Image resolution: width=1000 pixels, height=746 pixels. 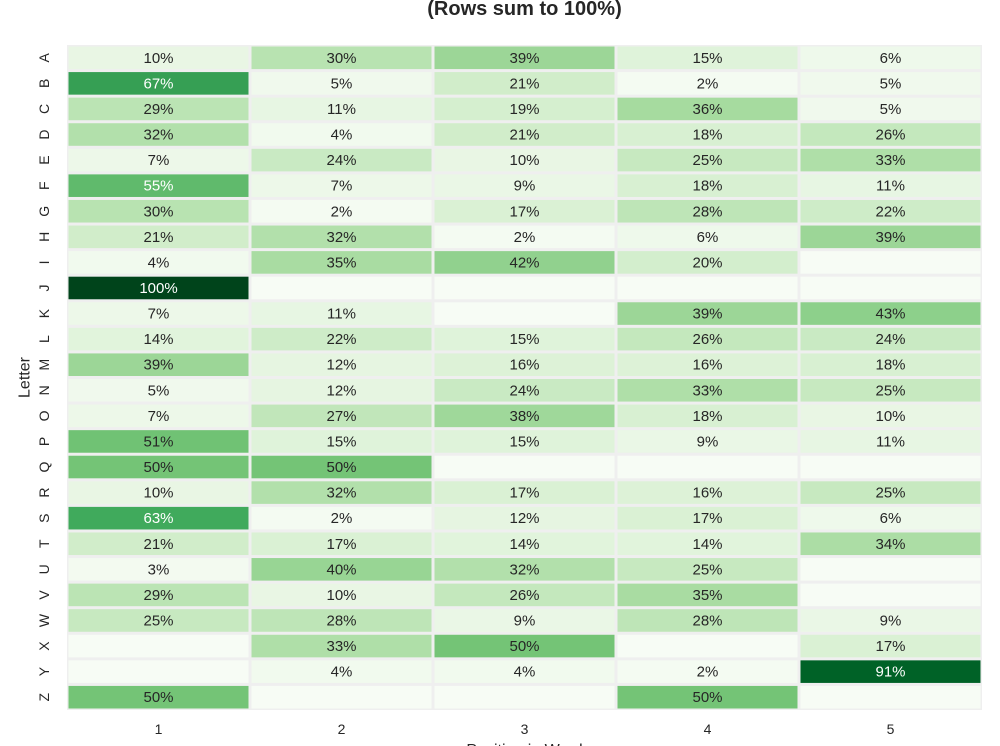 What do you see at coordinates (341, 620) in the screenshot?
I see `cell-label: 28%` at bounding box center [341, 620].